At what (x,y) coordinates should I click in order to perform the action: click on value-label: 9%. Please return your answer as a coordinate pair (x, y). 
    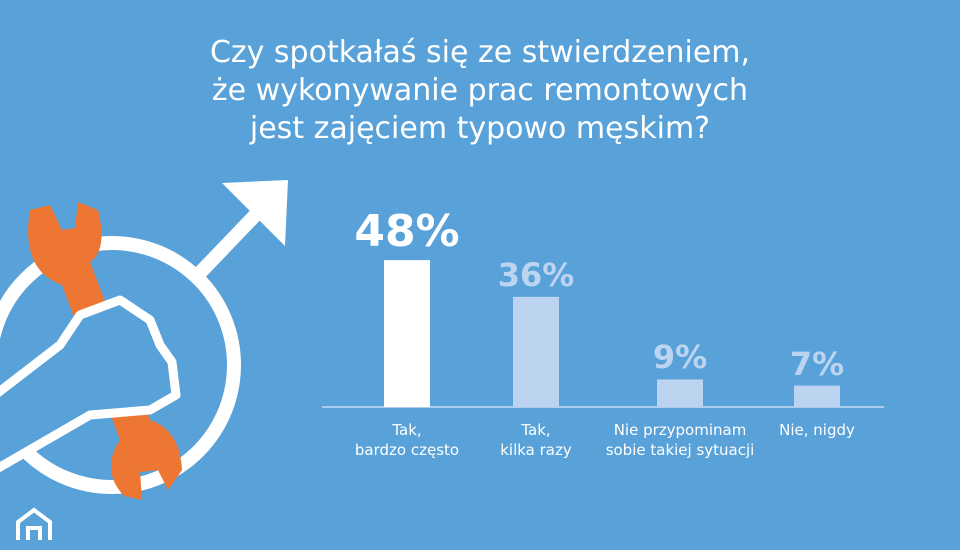
    Looking at the image, I should click on (680, 357).